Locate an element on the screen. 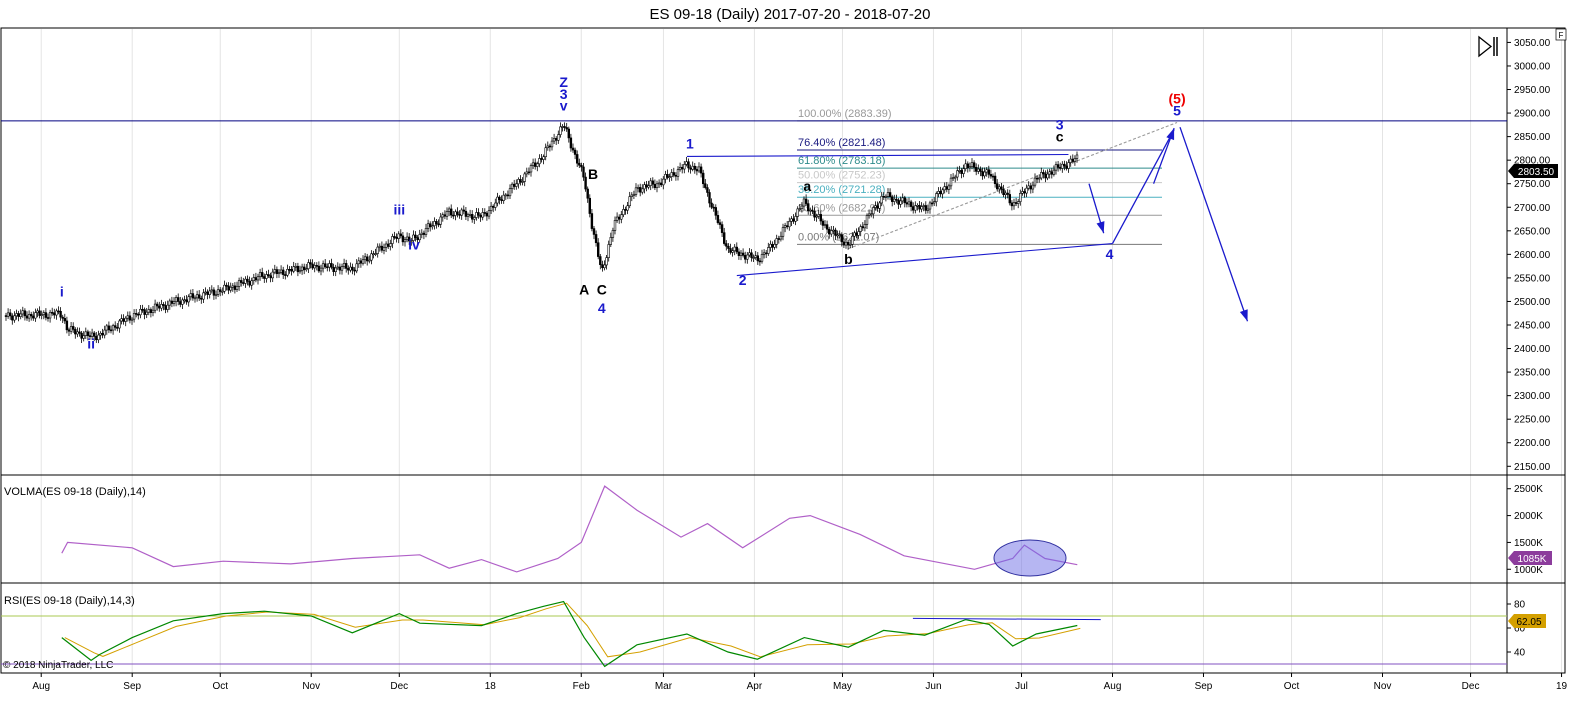 The width and height of the screenshot is (1581, 722). wave-label: (5) is located at coordinates (1177, 99).